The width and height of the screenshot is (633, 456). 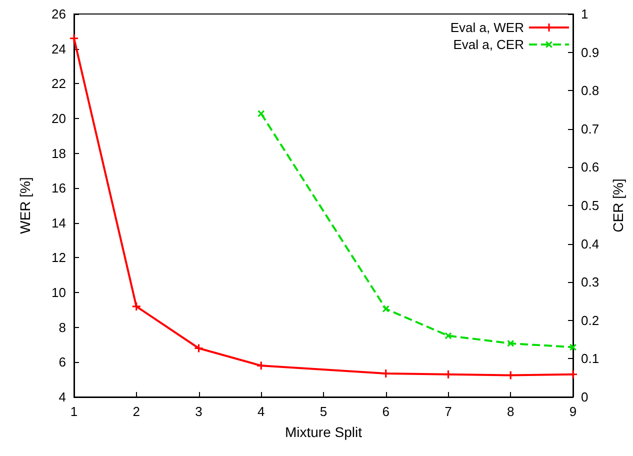 What do you see at coordinates (590, 90) in the screenshot?
I see `y2-tick-label: 0.8` at bounding box center [590, 90].